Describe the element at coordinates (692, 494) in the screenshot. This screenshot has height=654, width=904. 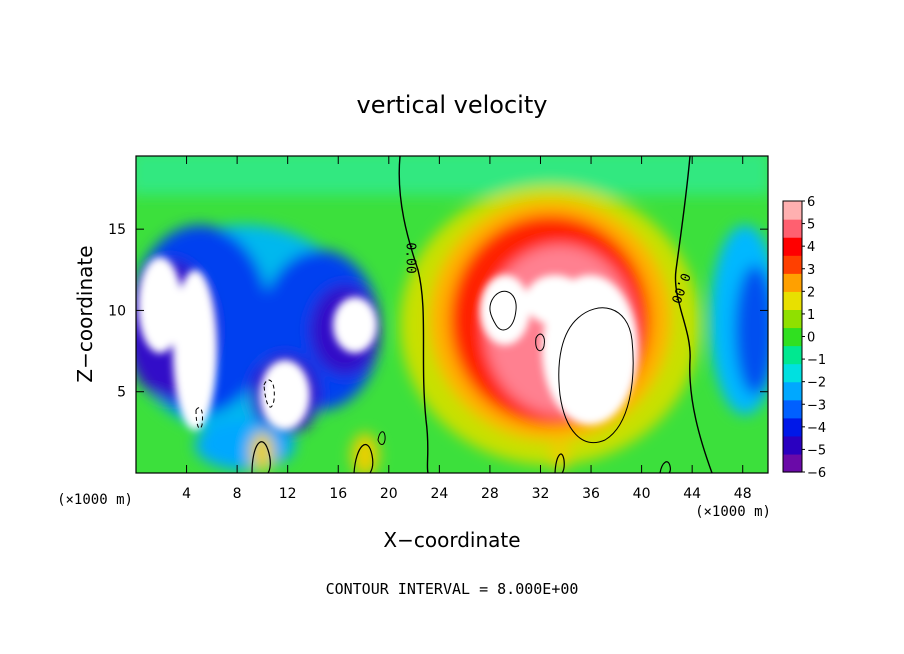
I see `x-tick-label: 44` at that location.